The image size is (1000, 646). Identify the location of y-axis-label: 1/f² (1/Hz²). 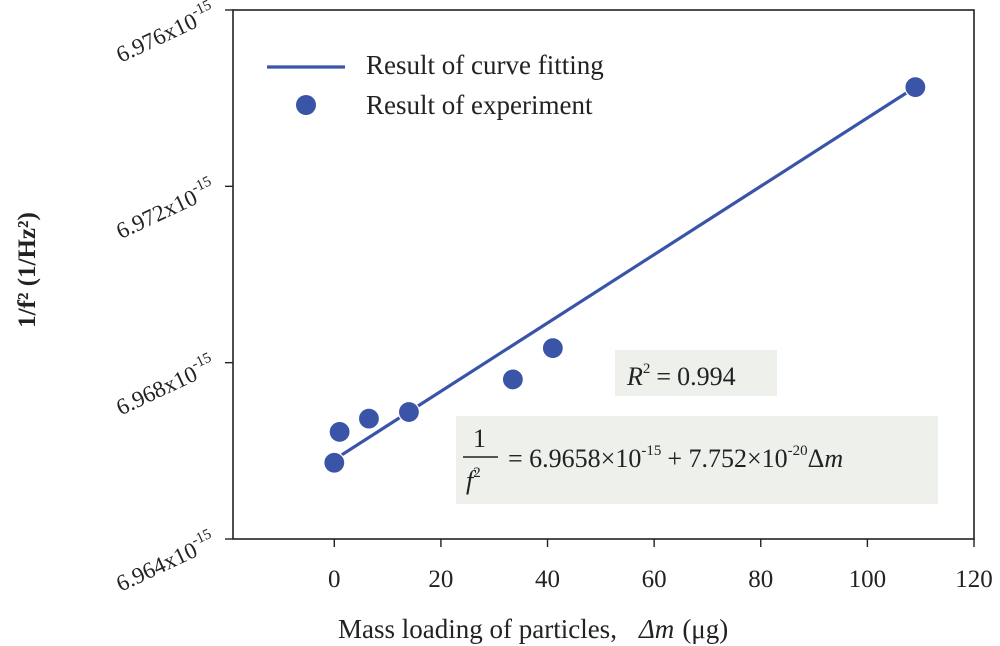
(27, 270).